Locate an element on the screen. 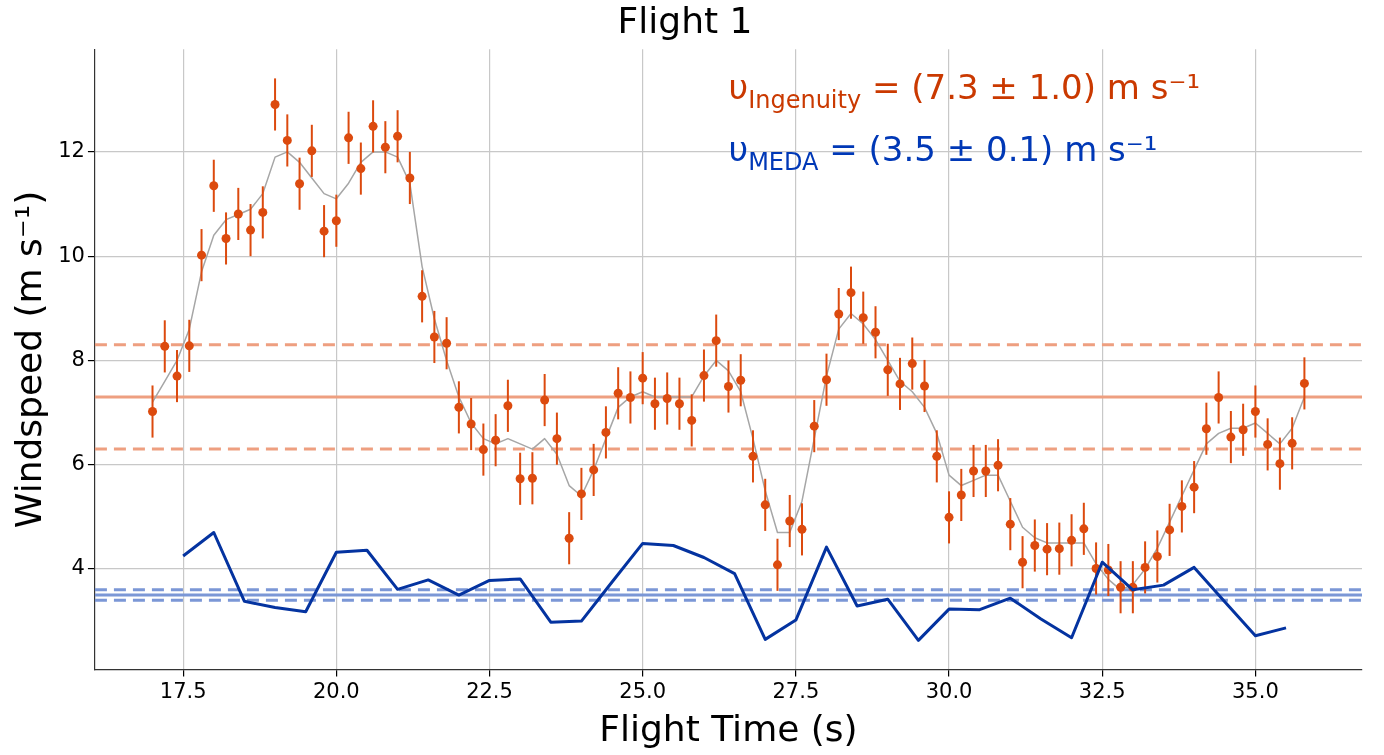 The height and width of the screenshot is (755, 1384). x-axis-title: Flight Time (s) is located at coordinates (728, 728).